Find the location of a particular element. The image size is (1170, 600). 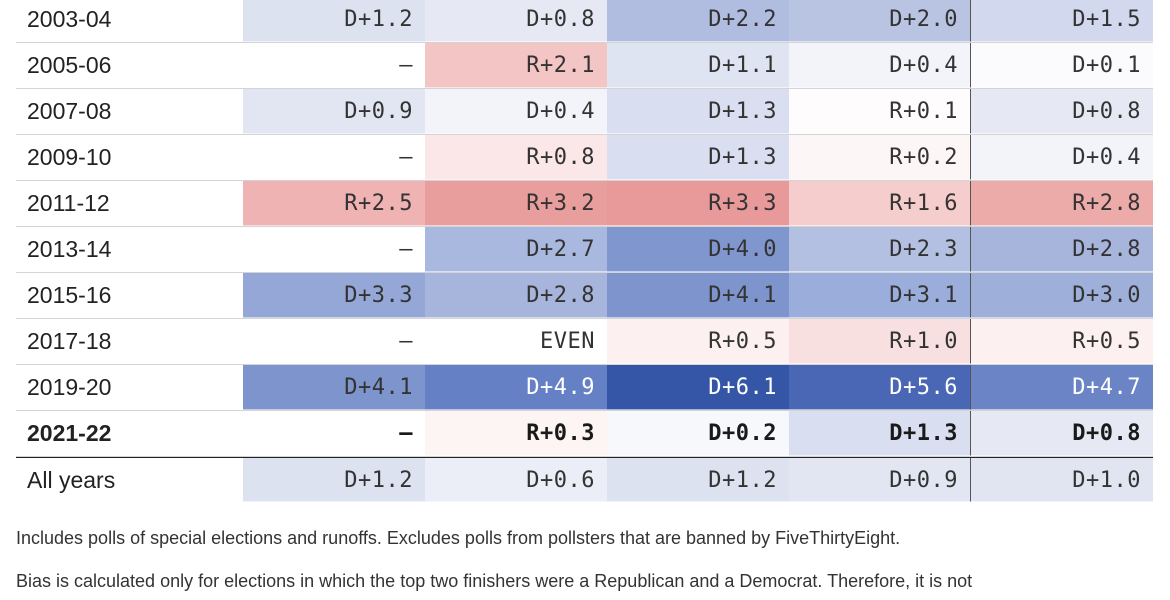

table-cell: R+0.3 is located at coordinates (516, 433).